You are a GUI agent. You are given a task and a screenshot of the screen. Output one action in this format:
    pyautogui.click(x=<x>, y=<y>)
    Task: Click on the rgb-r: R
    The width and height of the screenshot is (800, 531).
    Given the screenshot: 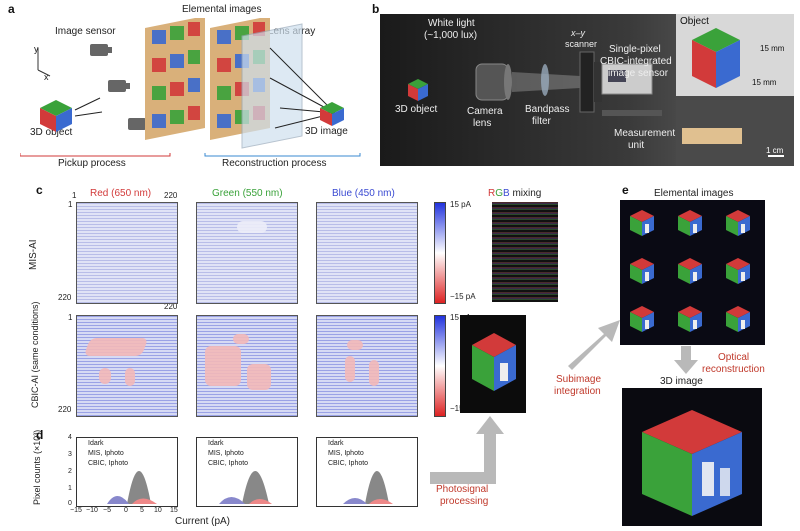 What is the action you would take?
    pyautogui.click(x=492, y=193)
    